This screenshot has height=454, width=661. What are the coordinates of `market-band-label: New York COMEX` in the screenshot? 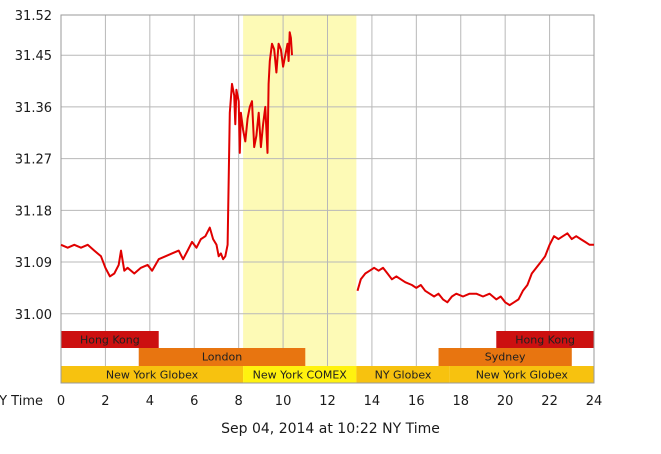 It's located at (300, 375).